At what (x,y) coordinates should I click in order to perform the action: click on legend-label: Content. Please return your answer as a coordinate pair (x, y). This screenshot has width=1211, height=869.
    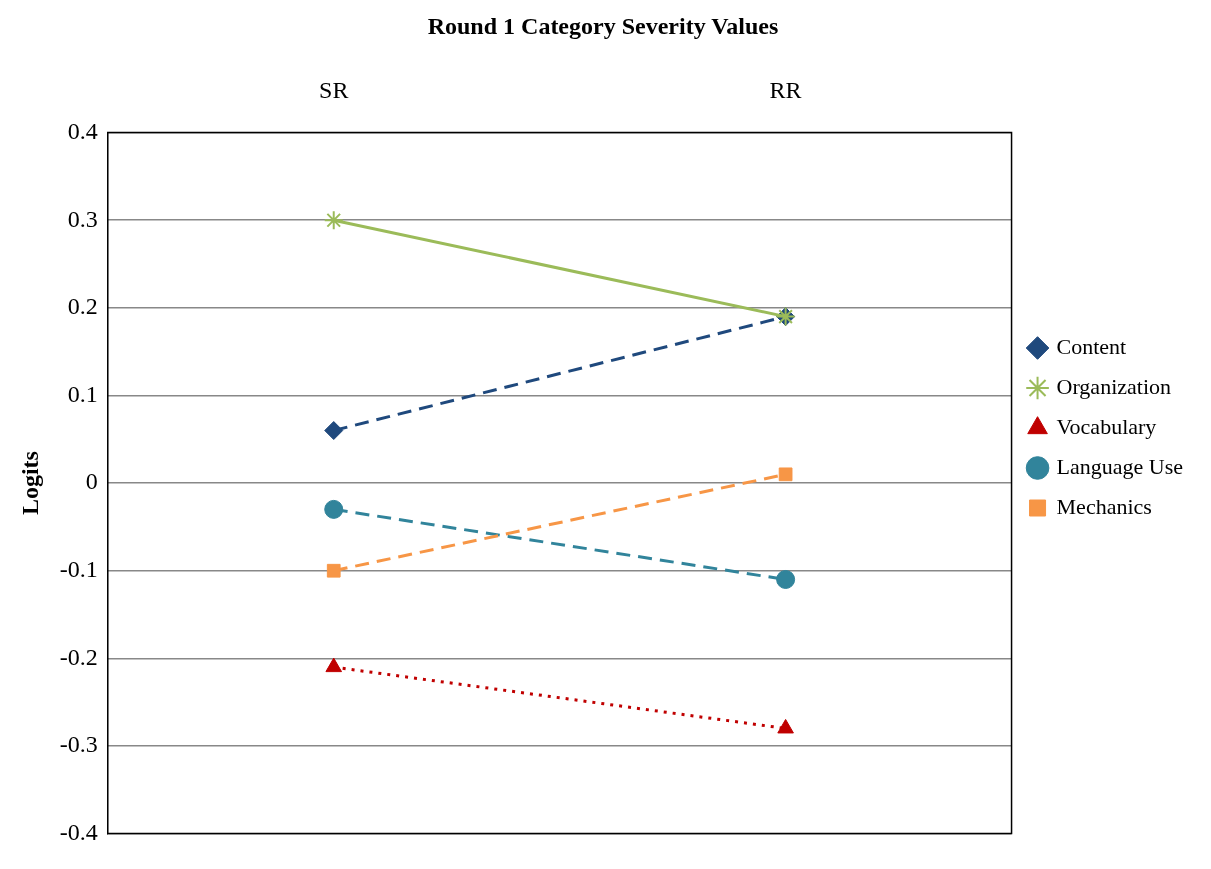
    Looking at the image, I should click on (1091, 346).